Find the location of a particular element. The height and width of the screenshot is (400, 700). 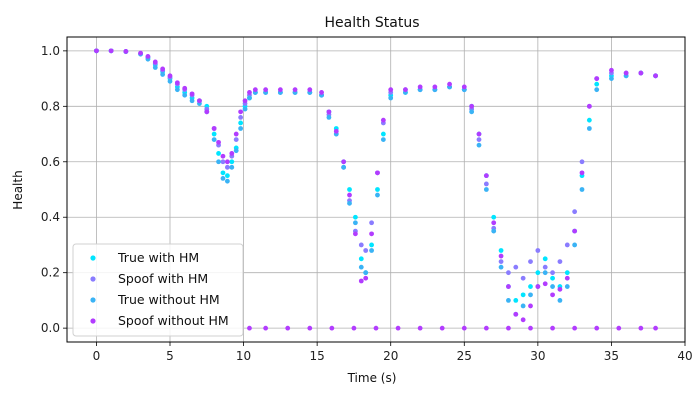

y-axis-title: Health is located at coordinates (18, 189).